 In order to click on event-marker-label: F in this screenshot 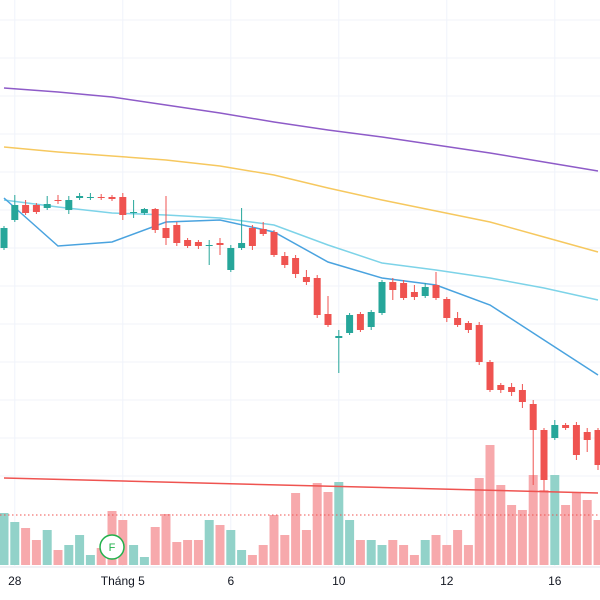, I will do `click(112, 548)`.